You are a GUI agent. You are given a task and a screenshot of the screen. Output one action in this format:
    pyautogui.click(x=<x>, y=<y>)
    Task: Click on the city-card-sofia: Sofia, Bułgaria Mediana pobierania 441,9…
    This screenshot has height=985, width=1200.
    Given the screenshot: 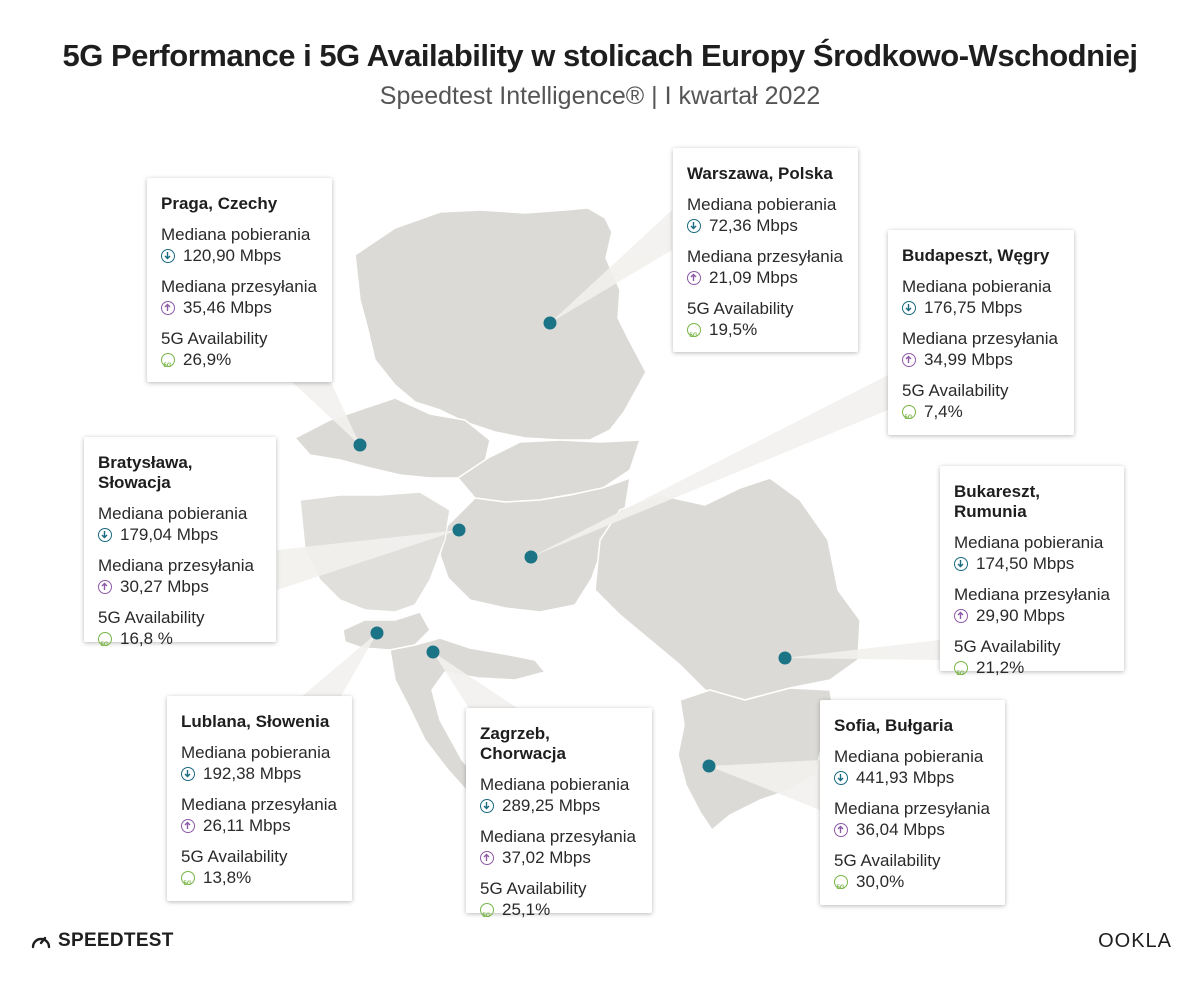 What is the action you would take?
    pyautogui.click(x=912, y=802)
    